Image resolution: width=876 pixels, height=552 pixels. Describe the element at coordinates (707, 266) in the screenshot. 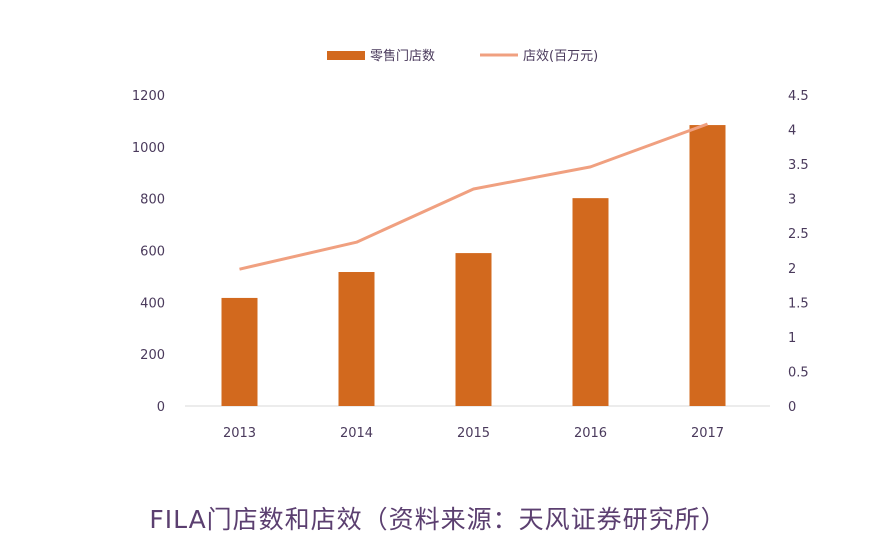

I see `bar-2017` at that location.